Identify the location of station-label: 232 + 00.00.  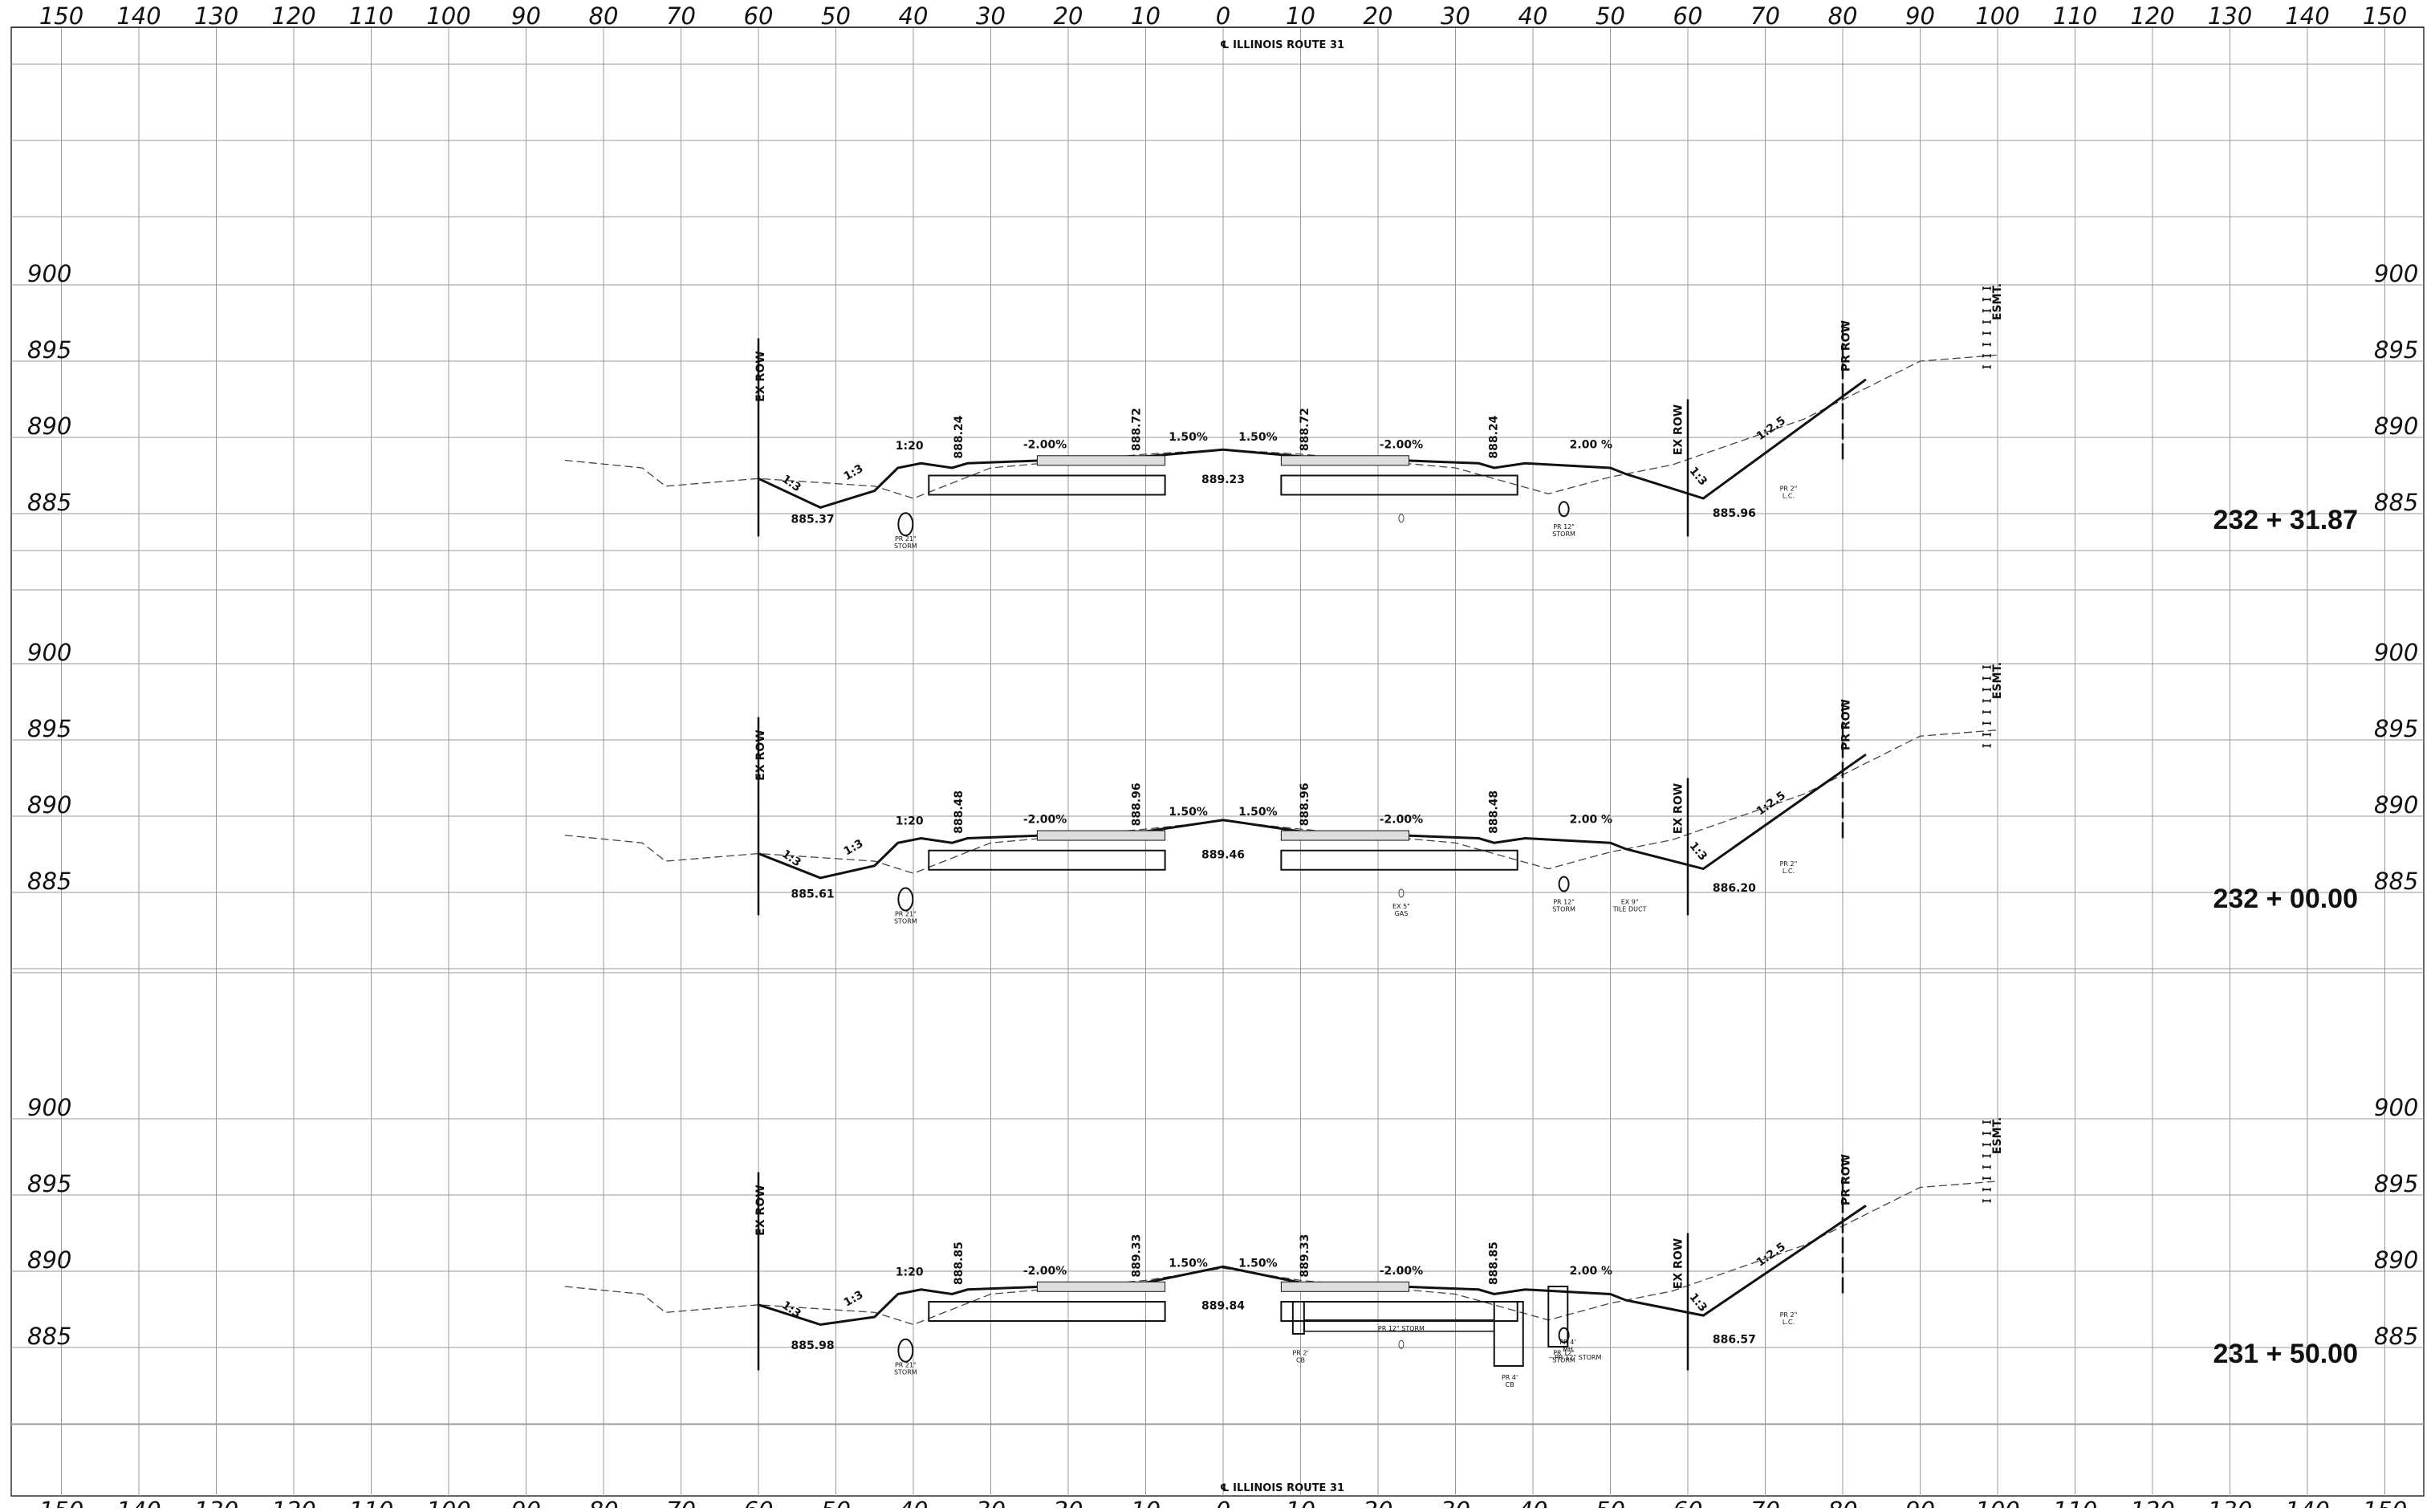
(2285, 899).